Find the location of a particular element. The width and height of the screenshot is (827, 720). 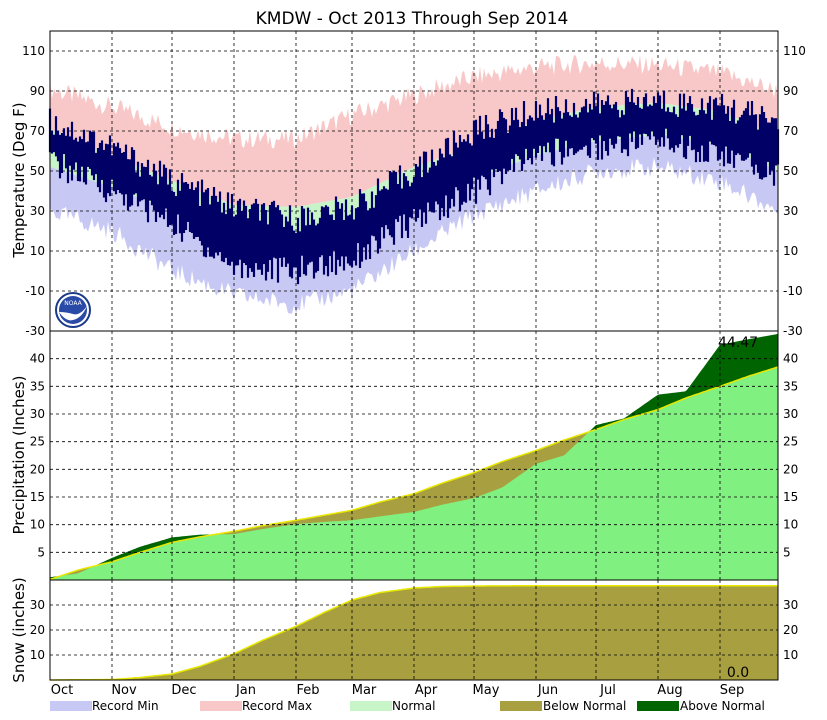

snow-frame is located at coordinates (414, 630).